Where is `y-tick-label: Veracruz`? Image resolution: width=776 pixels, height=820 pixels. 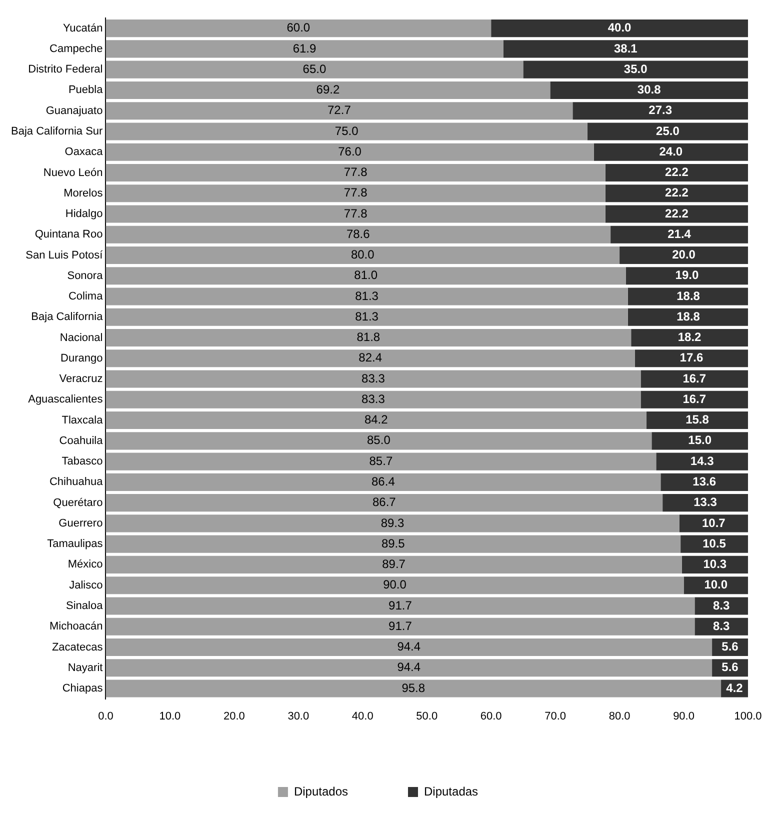
y-tick-label: Veracruz is located at coordinates (81, 379).